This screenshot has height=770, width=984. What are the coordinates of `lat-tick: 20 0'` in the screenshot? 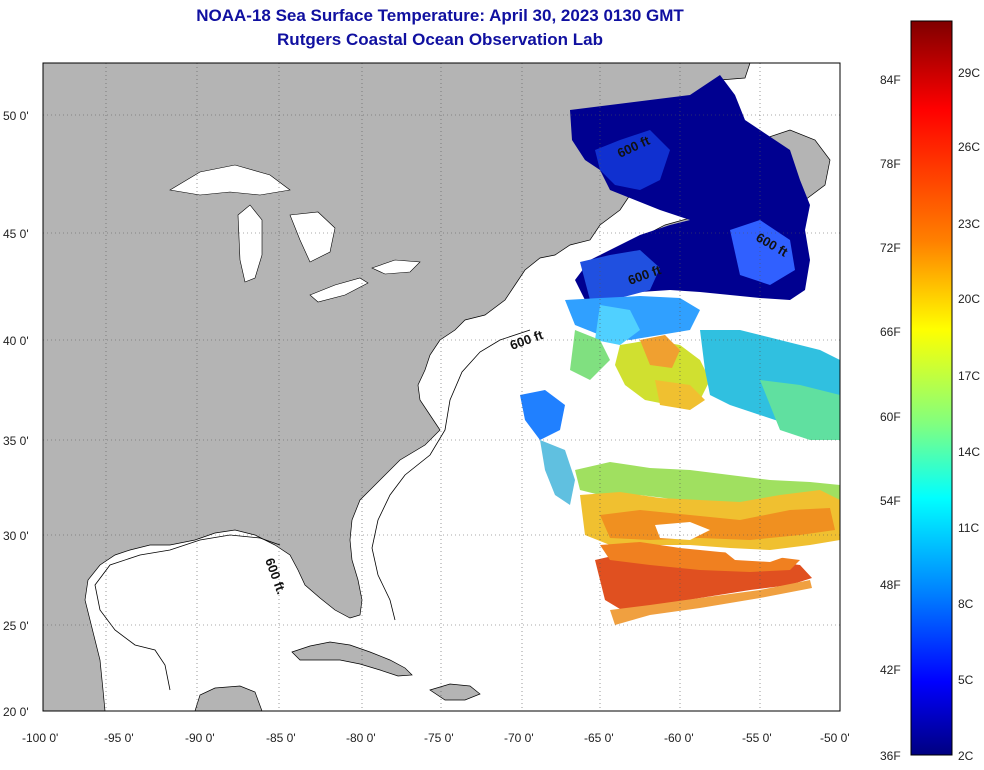 It's located at (16, 712).